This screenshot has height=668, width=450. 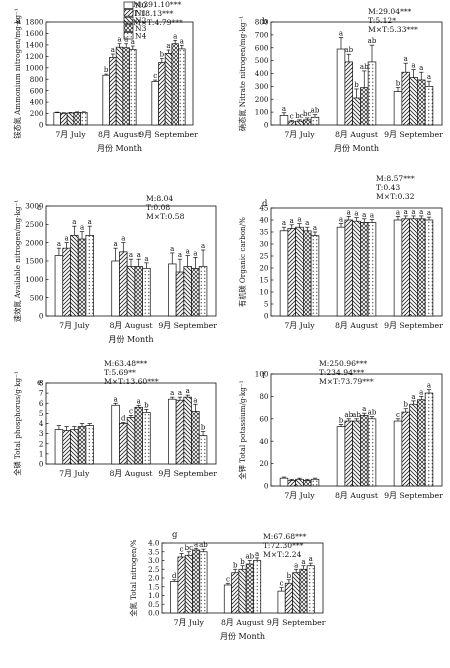 I want to click on y-tick-label: 2, so click(x=41, y=443).